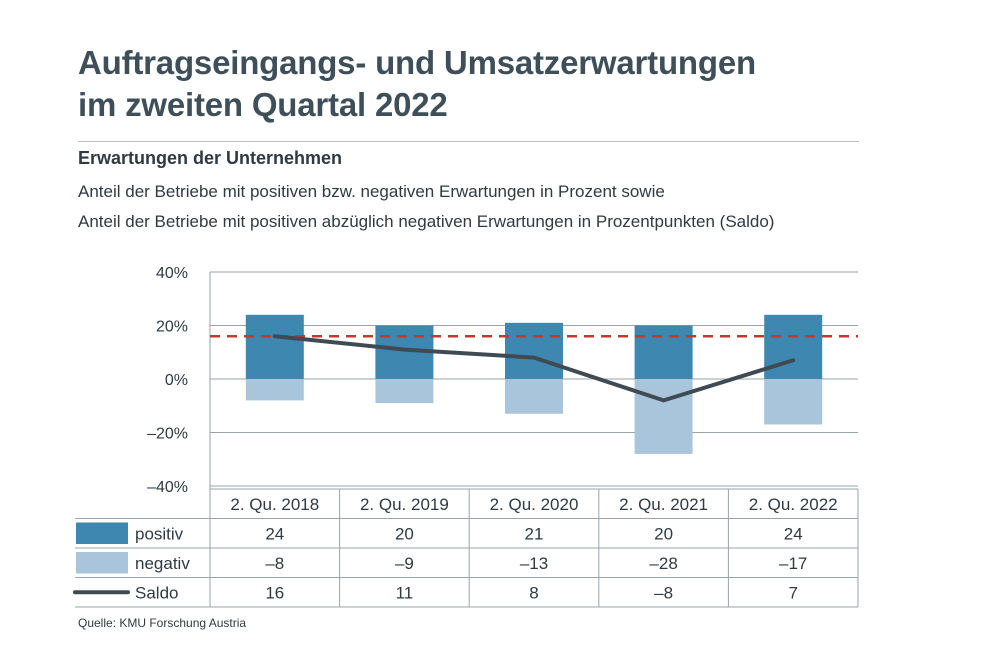  What do you see at coordinates (156, 592) in the screenshot?
I see `legend-saldo-label: Saldo` at bounding box center [156, 592].